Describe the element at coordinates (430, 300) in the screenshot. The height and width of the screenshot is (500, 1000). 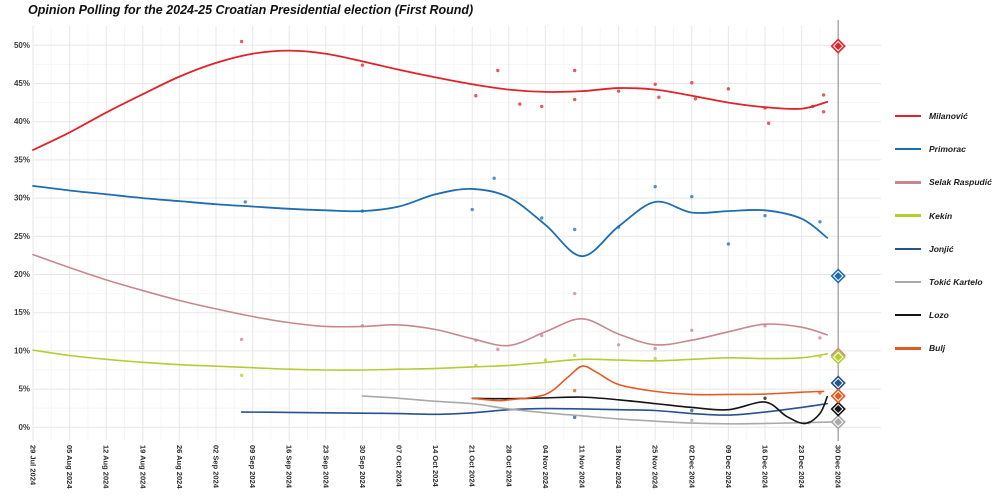
I see `trend-line-selak-raspudic` at that location.